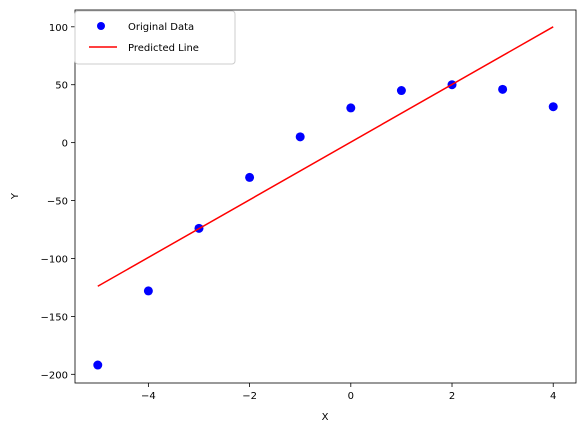  I want to click on x-tick-label: 4, so click(553, 396).